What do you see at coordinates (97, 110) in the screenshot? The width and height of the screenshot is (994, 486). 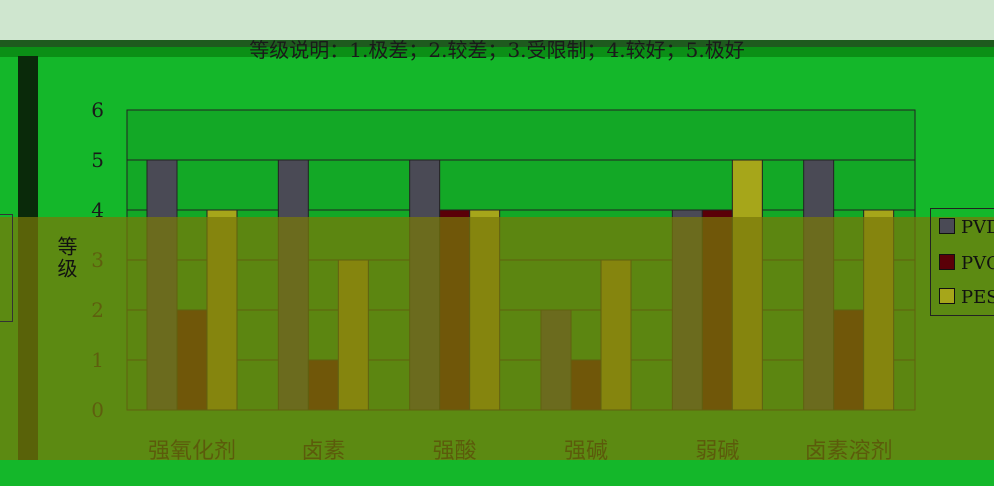 I see `y-tick-label-6: 6` at bounding box center [97, 110].